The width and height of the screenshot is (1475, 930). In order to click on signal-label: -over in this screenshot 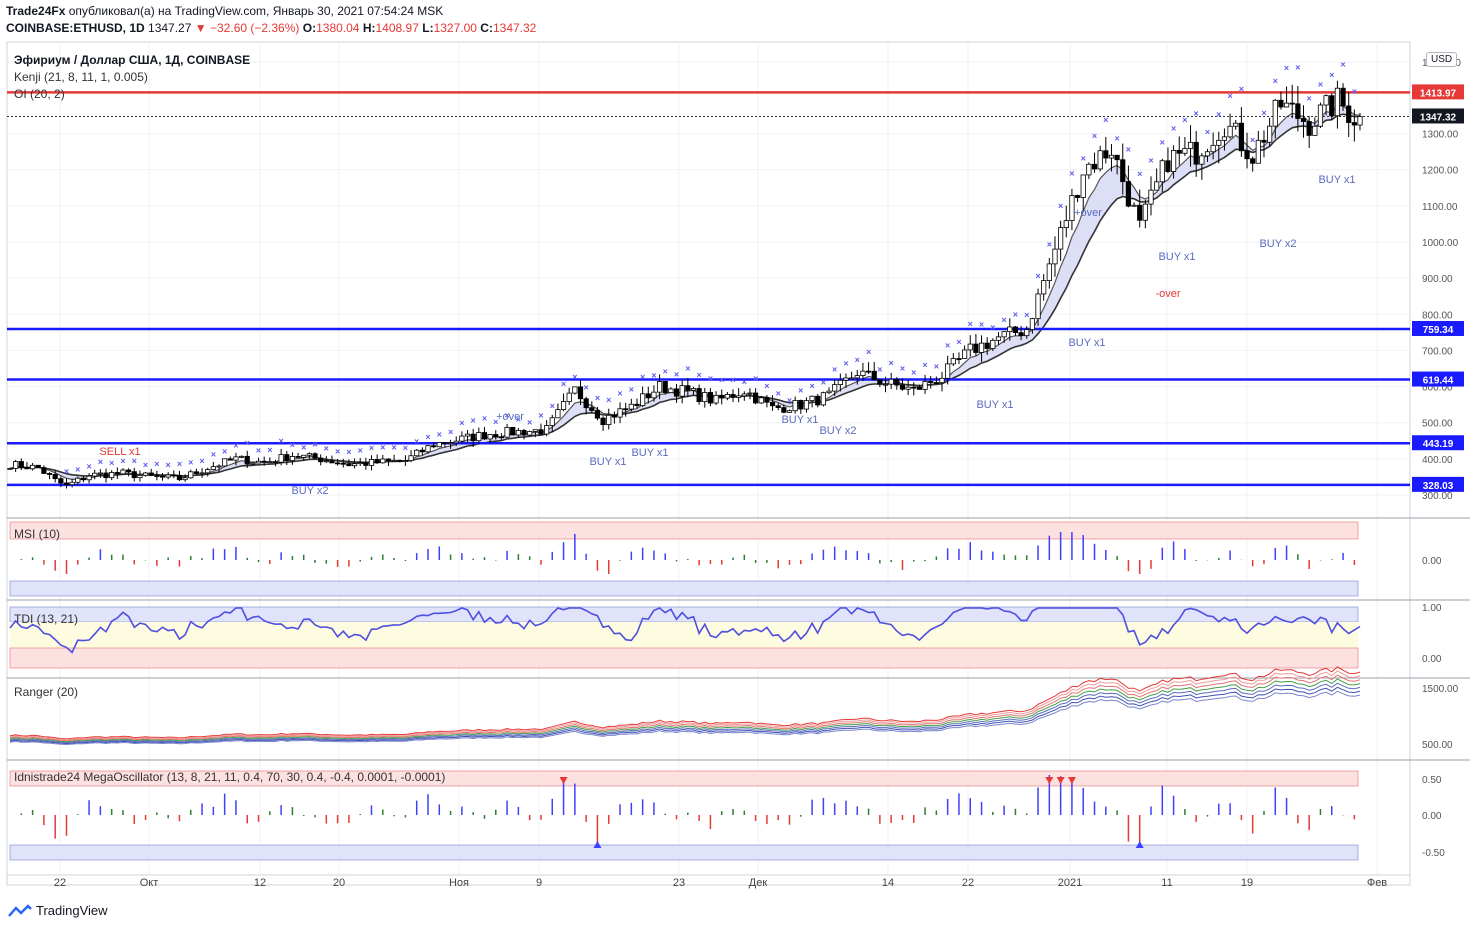, I will do `click(1167, 294)`.